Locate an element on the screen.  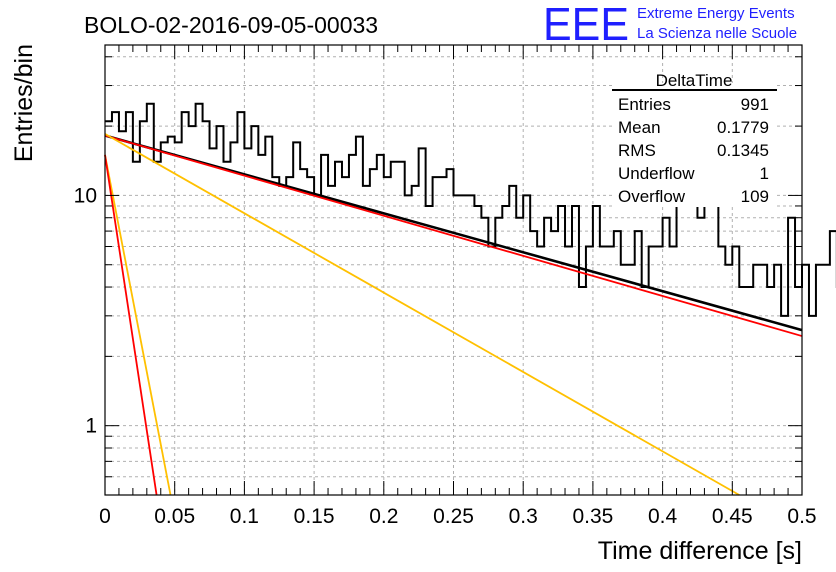
chart-title: BOLO-02-2016-09-05-00033 is located at coordinates (231, 25).